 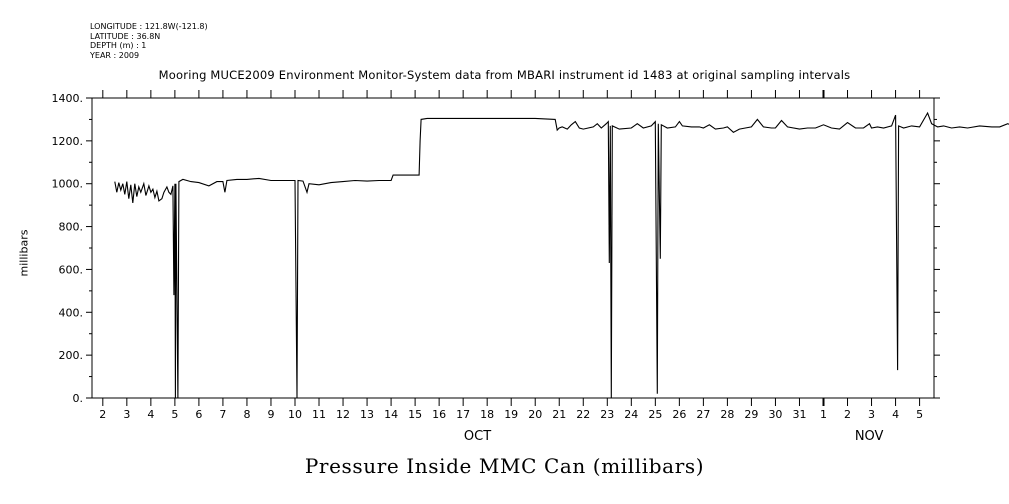 I want to click on month-label: OCT, so click(x=477, y=436).